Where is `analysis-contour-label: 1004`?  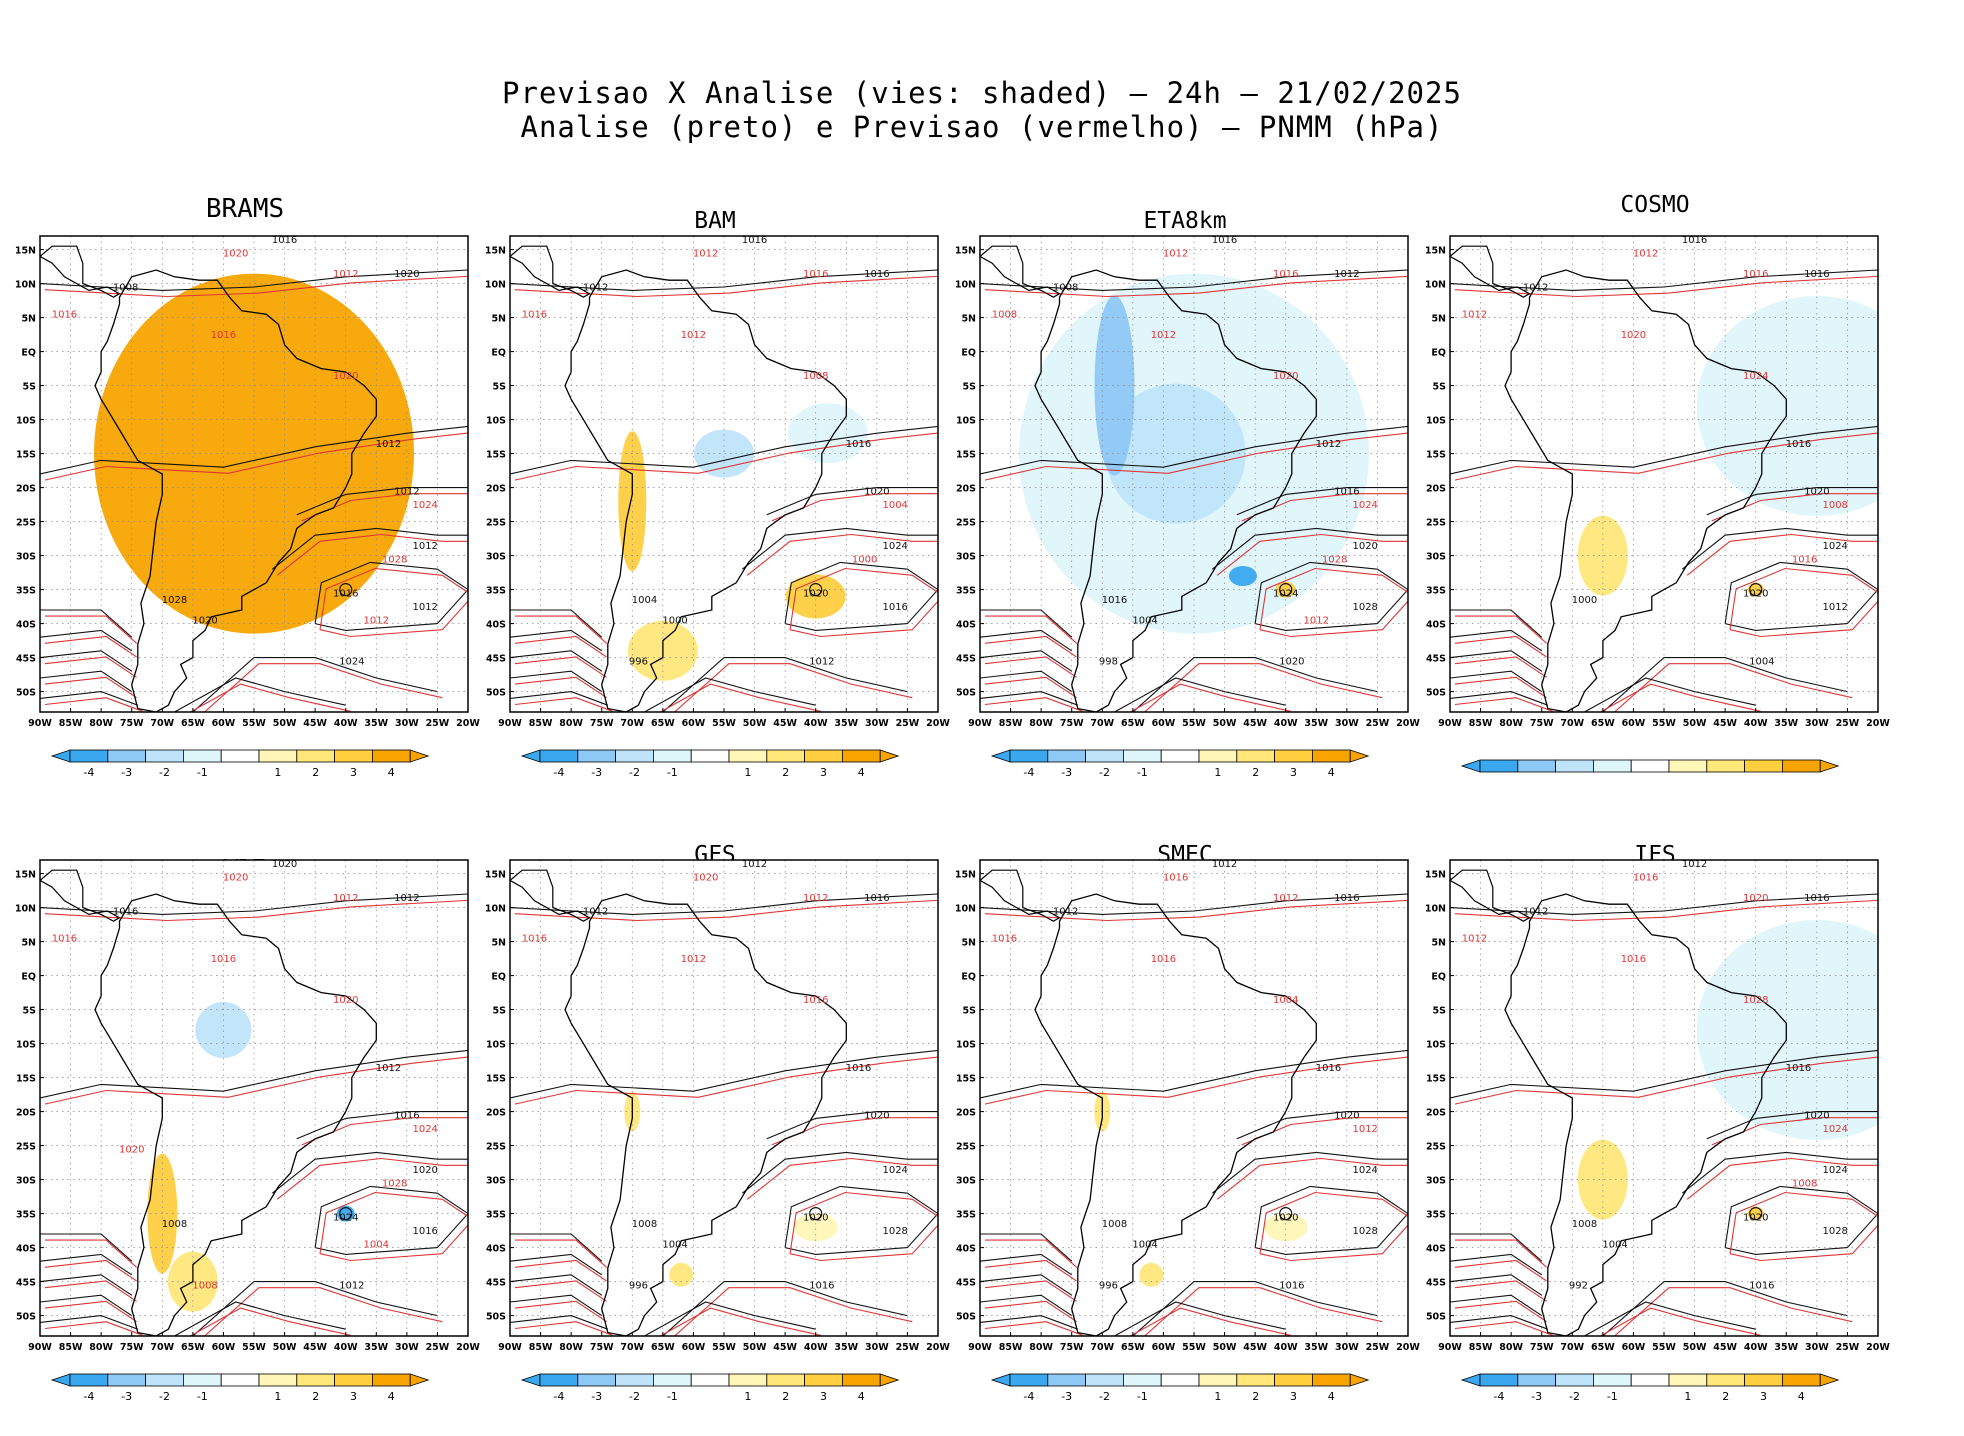
analysis-contour-label: 1004 is located at coordinates (644, 600).